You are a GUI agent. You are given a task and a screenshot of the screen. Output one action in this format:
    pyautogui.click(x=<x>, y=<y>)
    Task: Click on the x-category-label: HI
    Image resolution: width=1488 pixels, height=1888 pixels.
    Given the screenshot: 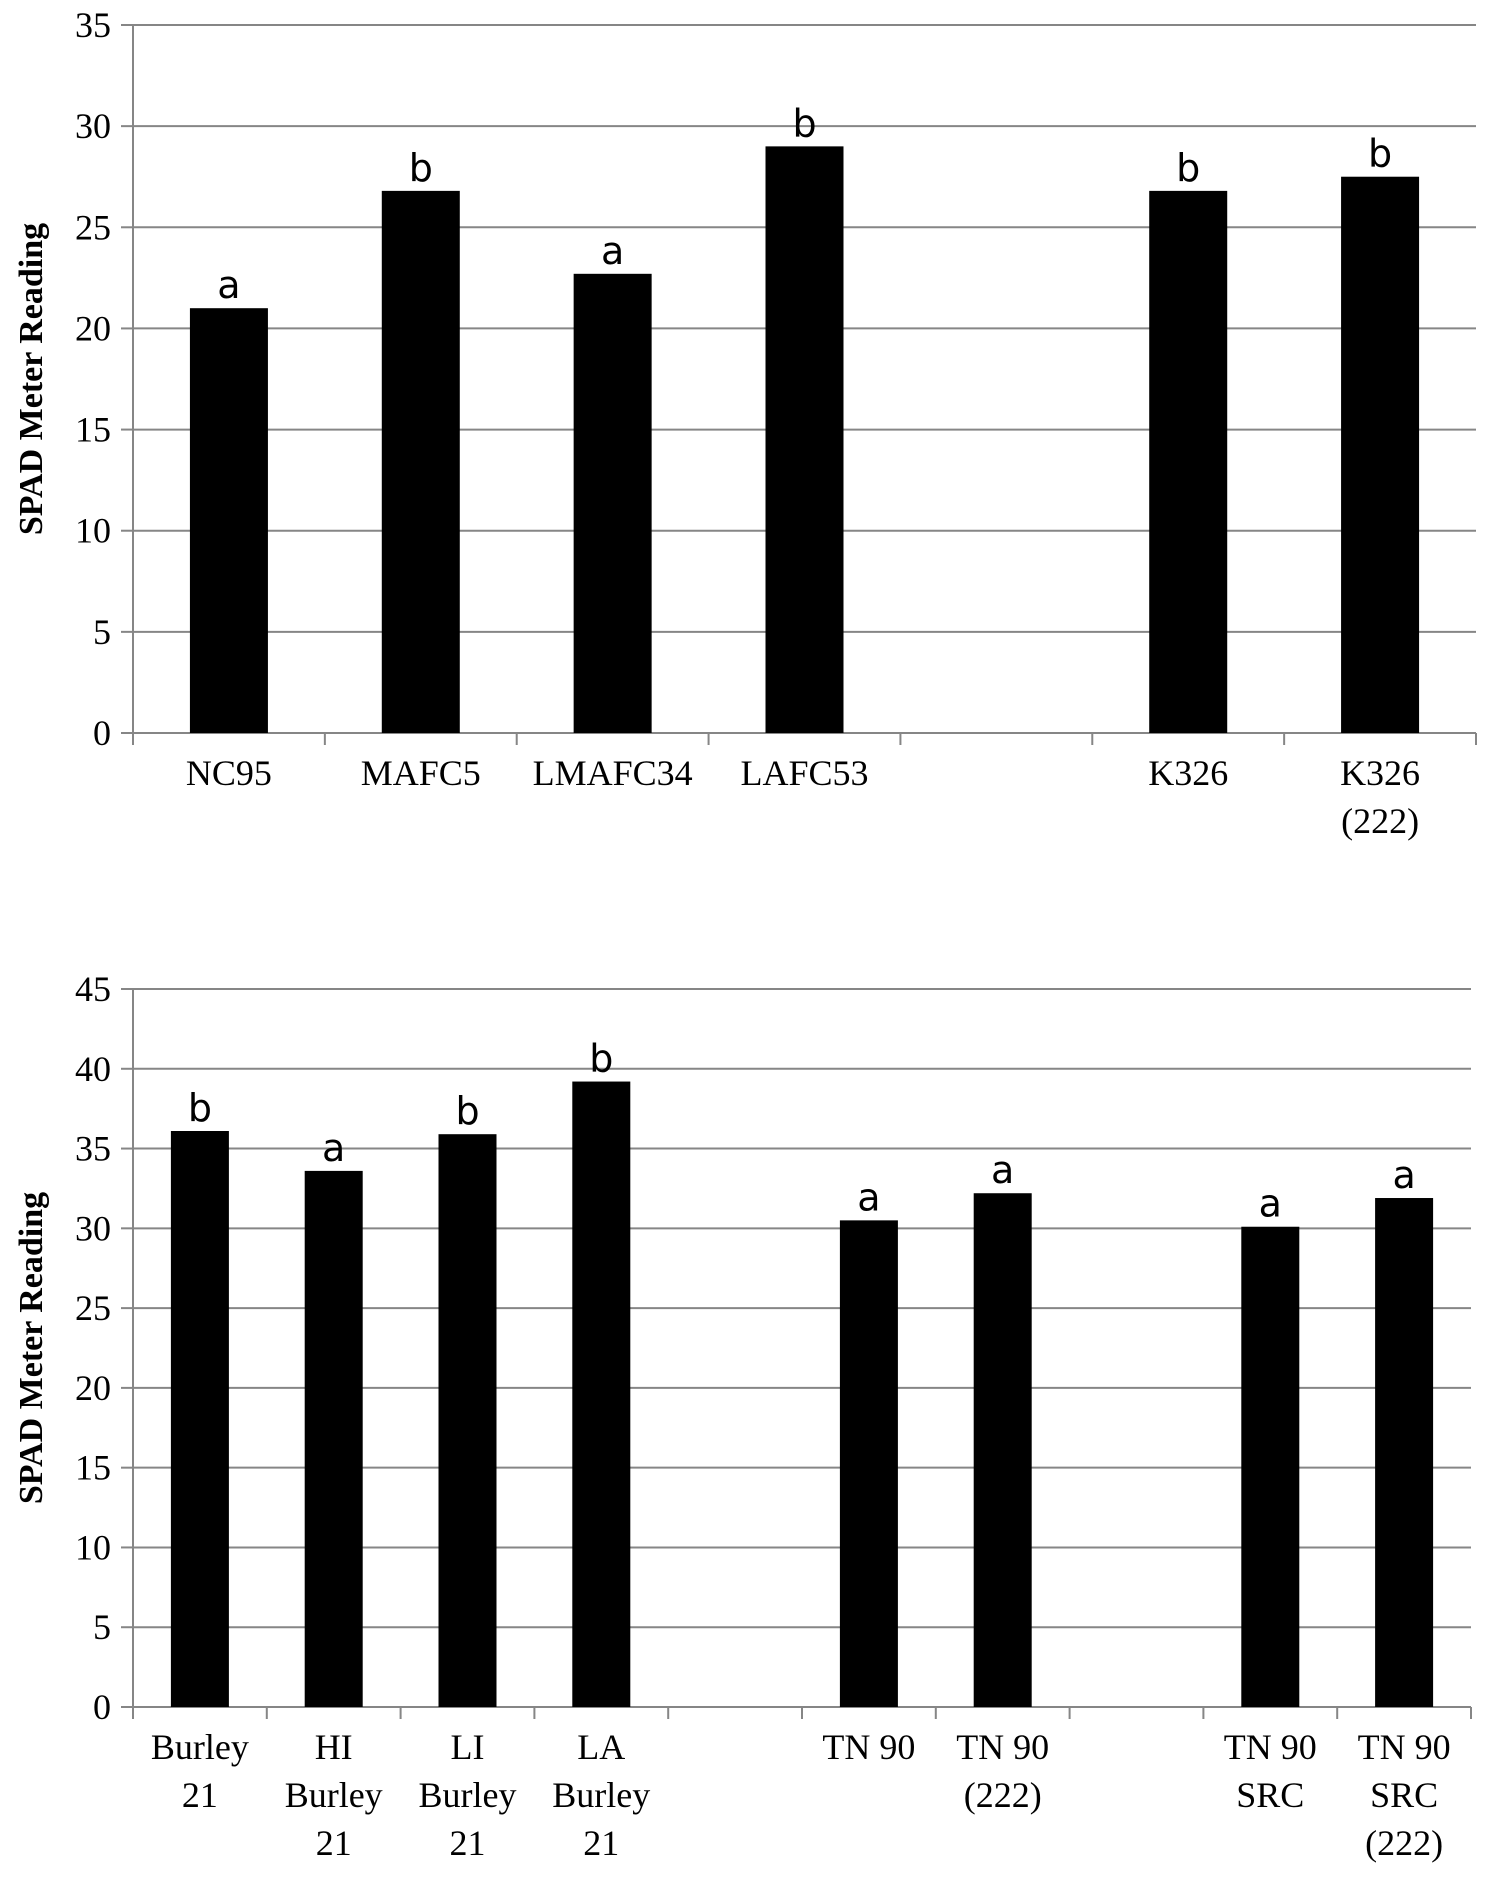 What is the action you would take?
    pyautogui.click(x=334, y=1747)
    